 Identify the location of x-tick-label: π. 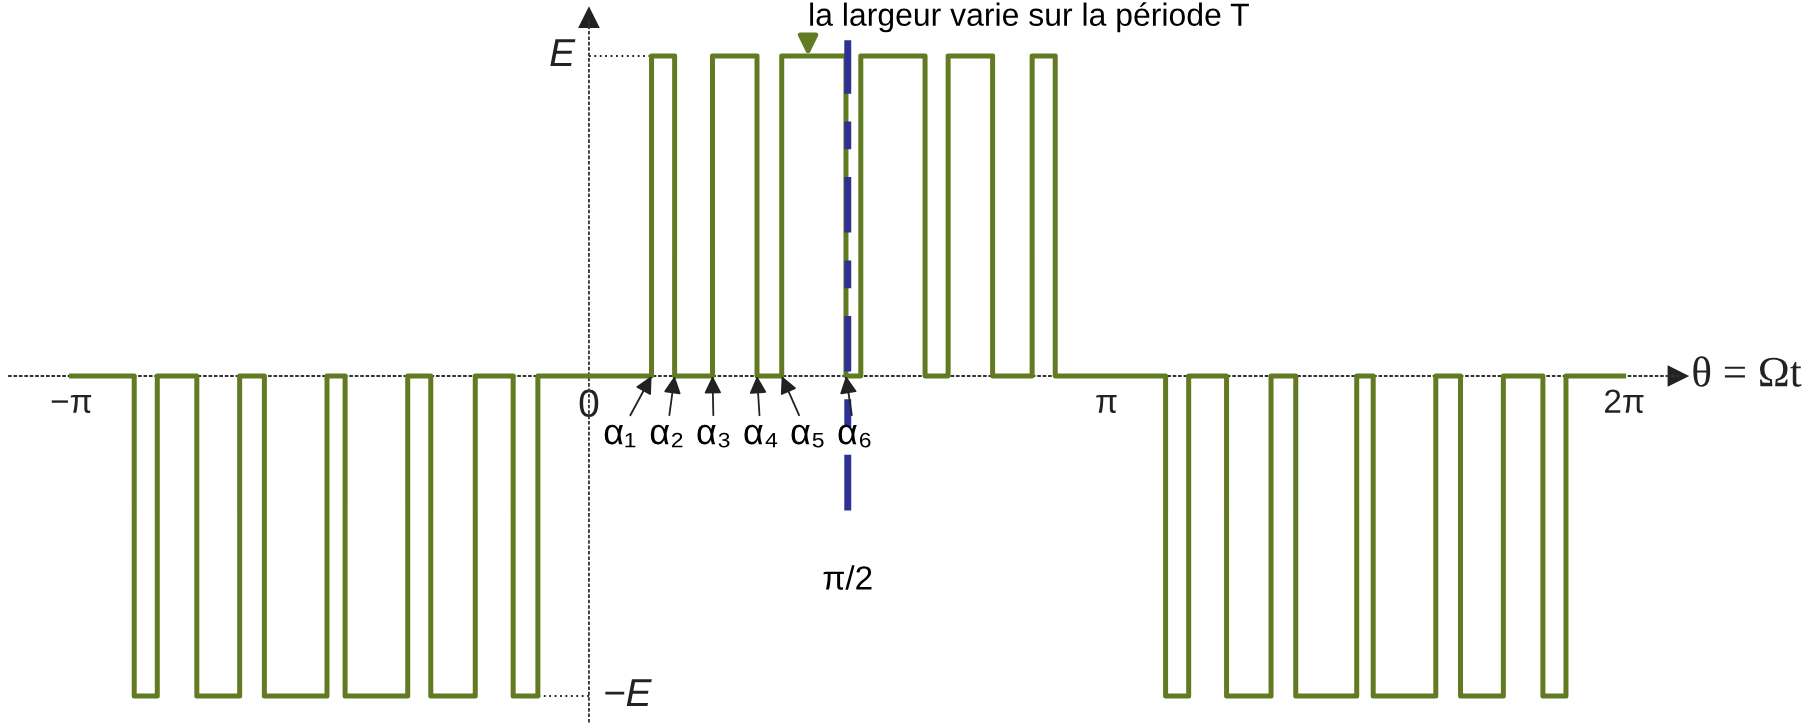
(1106, 404).